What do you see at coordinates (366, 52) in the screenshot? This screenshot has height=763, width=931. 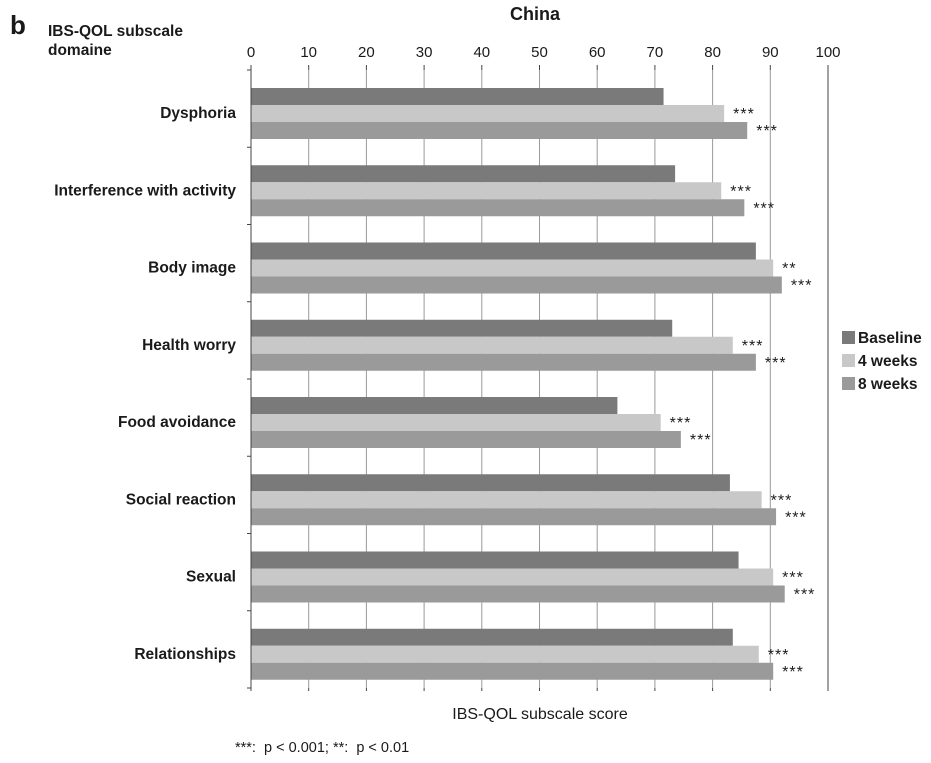 I see `x-tick-label: 20` at bounding box center [366, 52].